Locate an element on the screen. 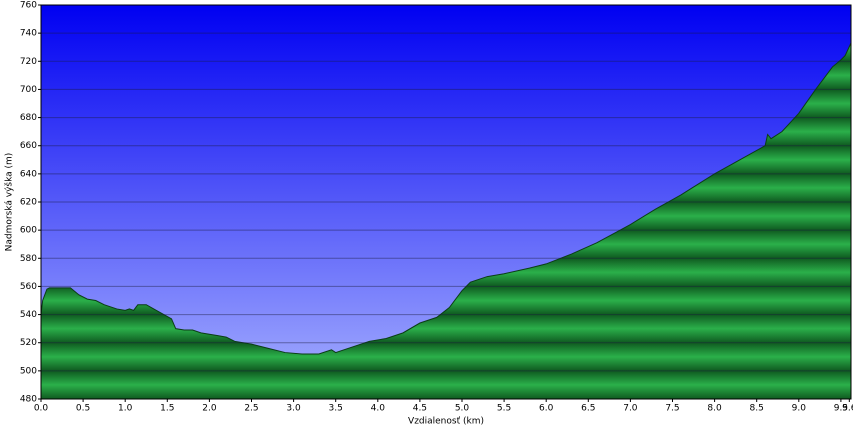  x-tick-label: 5.5 is located at coordinates (504, 409).